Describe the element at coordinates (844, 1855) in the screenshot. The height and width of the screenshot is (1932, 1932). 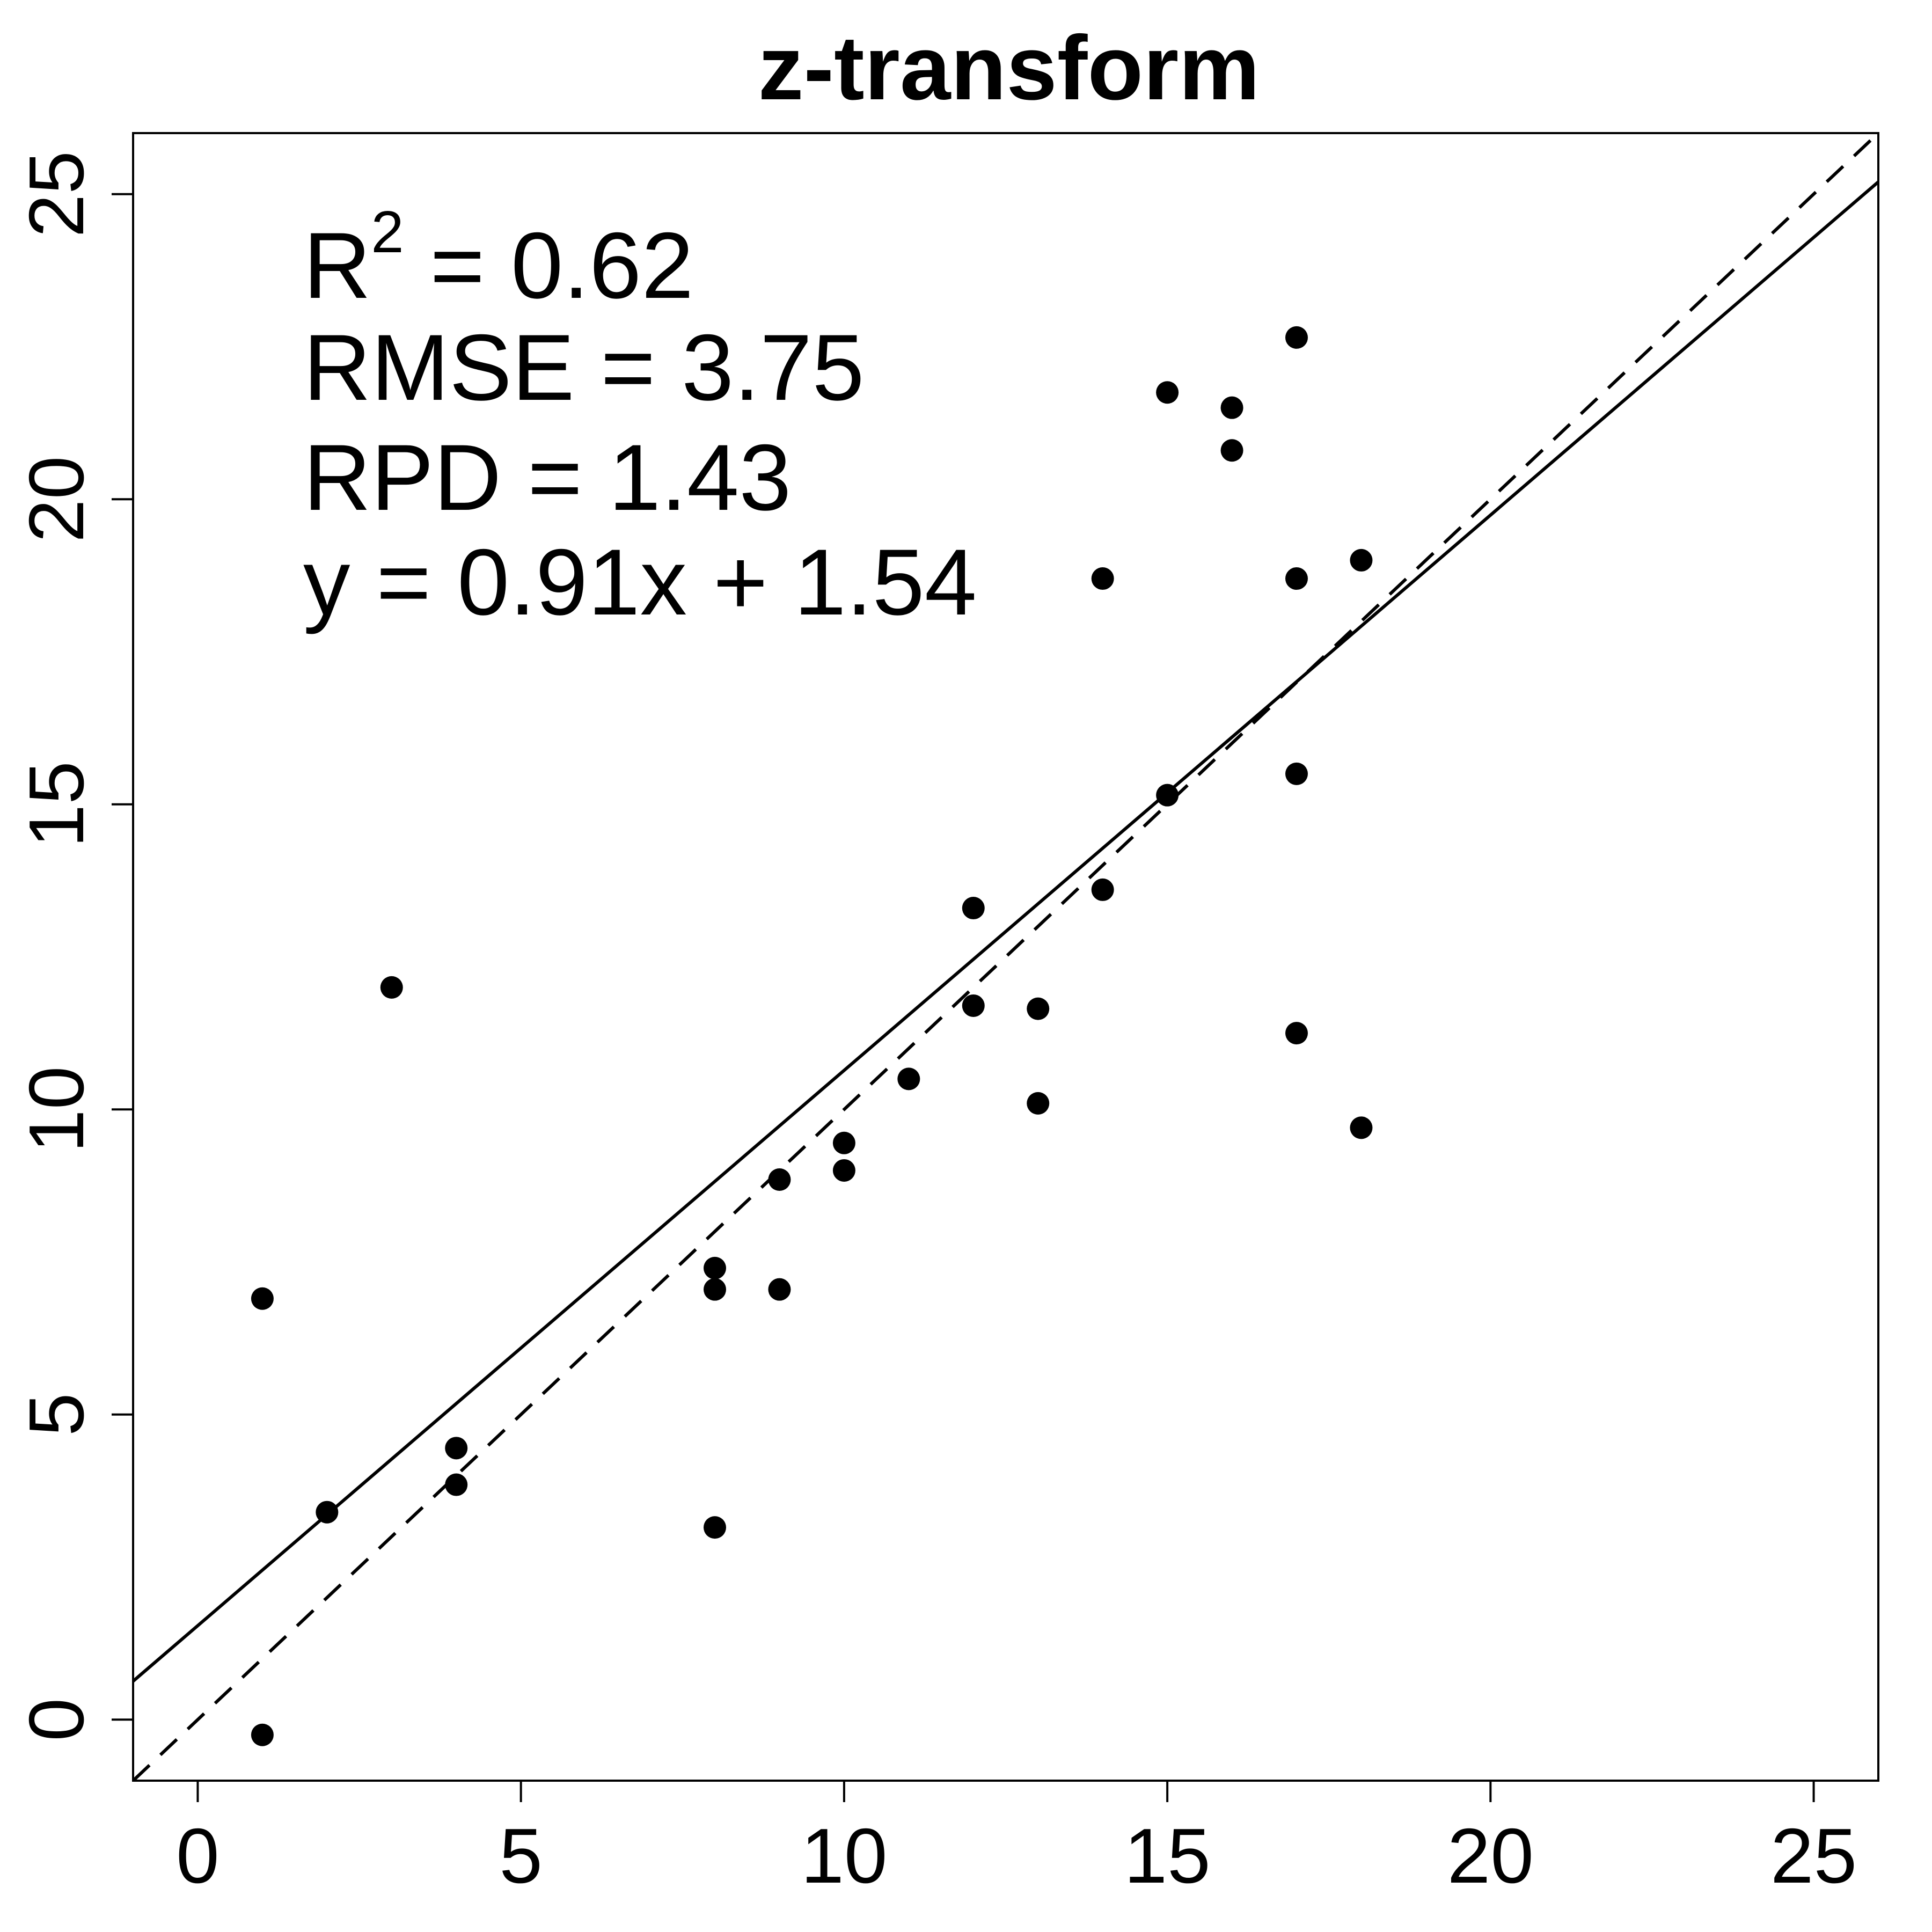
I see `x-tick-label: 10` at that location.